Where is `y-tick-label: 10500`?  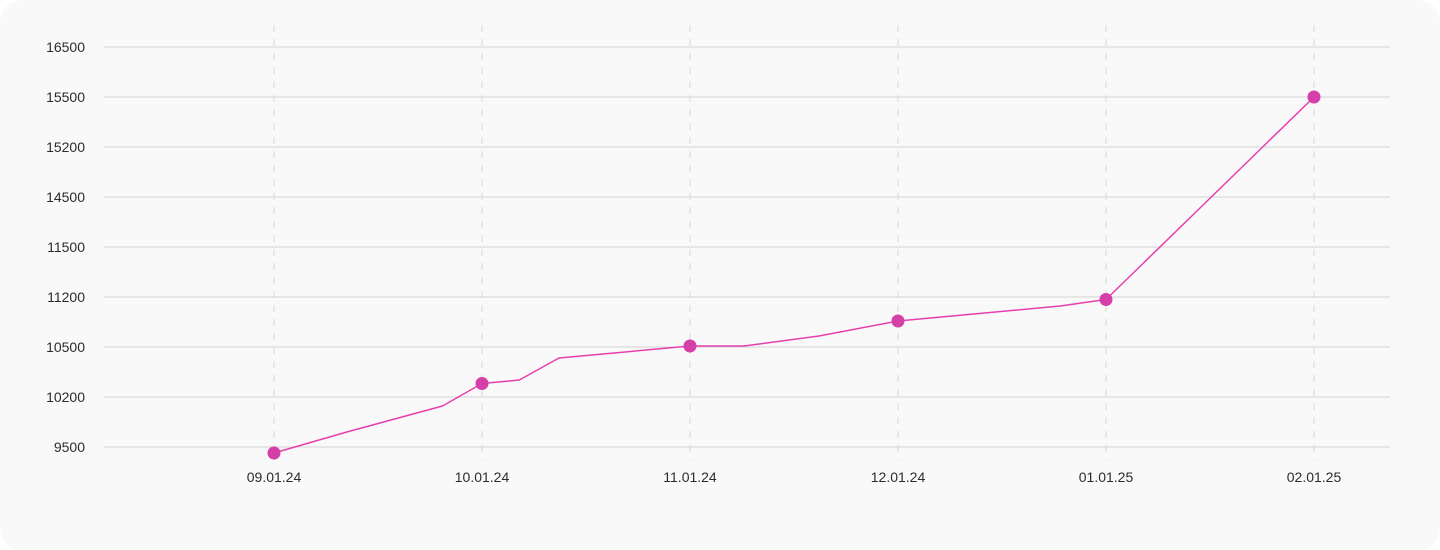
y-tick-label: 10500 is located at coordinates (65, 347).